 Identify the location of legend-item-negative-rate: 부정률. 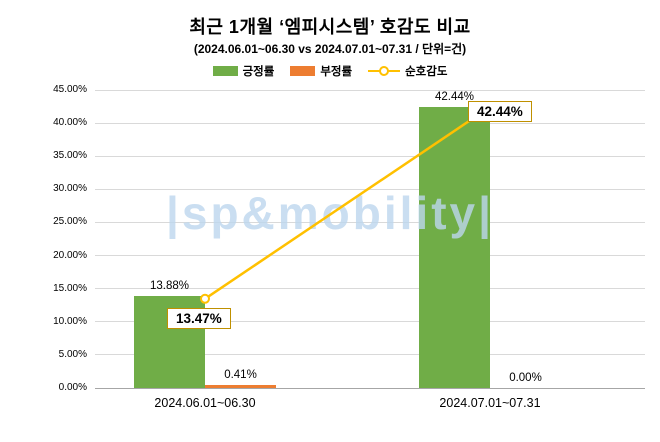
(321, 71).